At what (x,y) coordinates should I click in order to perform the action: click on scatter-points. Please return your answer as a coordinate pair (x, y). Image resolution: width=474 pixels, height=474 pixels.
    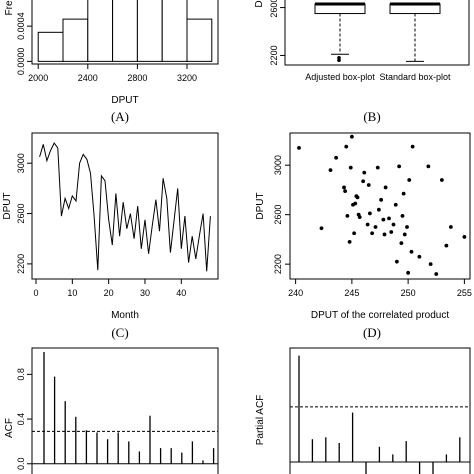
    Looking at the image, I should click on (382, 205).